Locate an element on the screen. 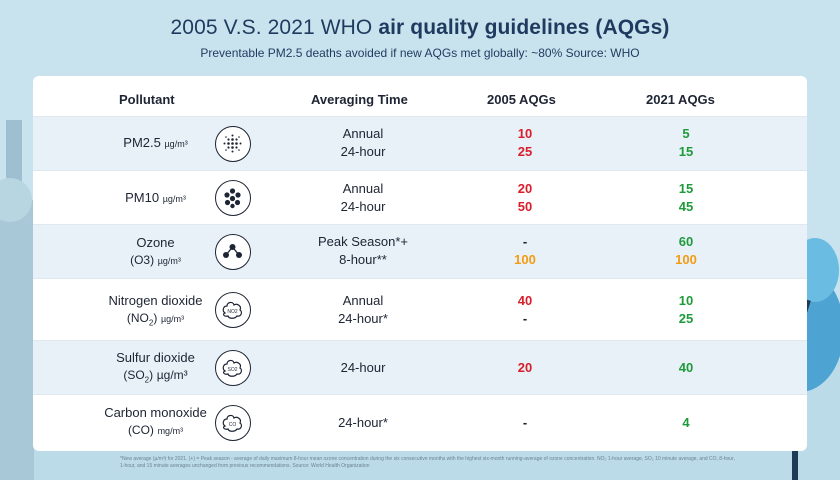 This screenshot has height=480, width=840. aqg-2021-value: 10 25 is located at coordinates (686, 309).